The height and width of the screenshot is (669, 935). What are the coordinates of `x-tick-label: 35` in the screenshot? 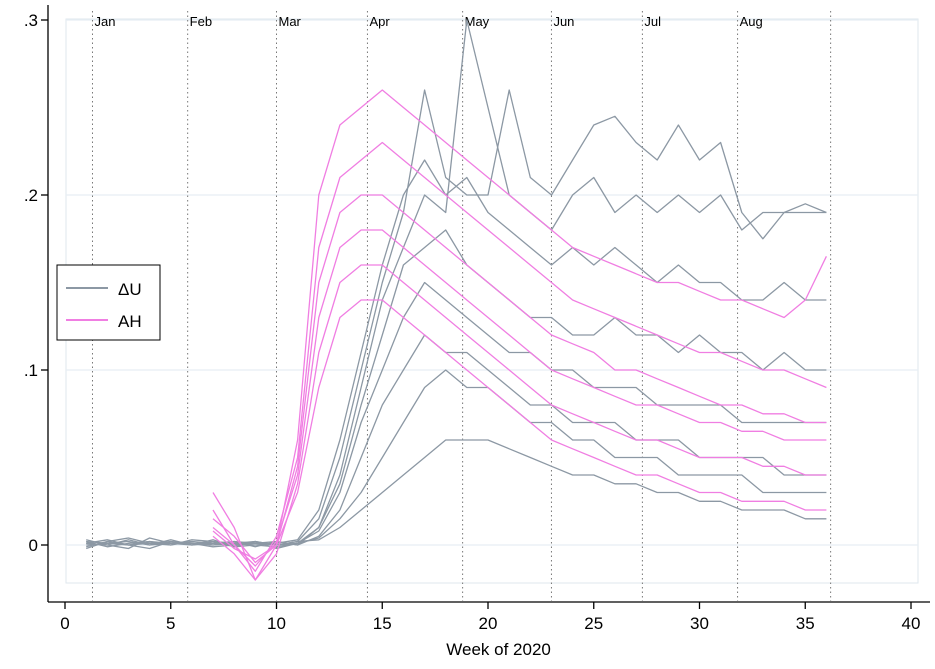 It's located at (805, 623).